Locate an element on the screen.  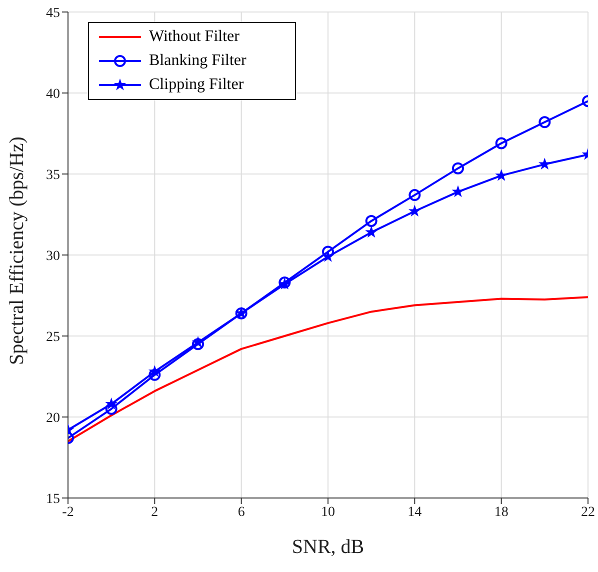
x-tick-label: 22 is located at coordinates (588, 512).